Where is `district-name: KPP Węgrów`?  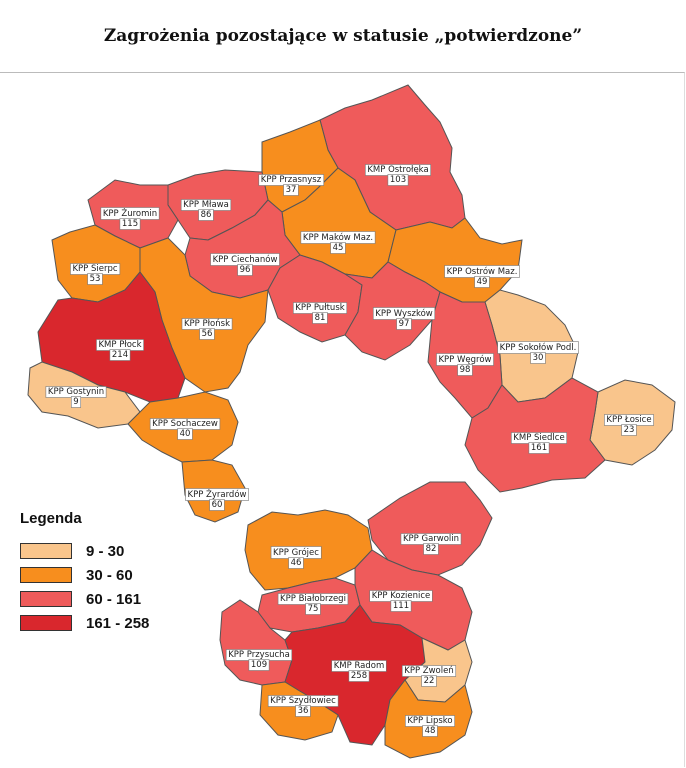
district-name: KPP Węgrów is located at coordinates (464, 359).